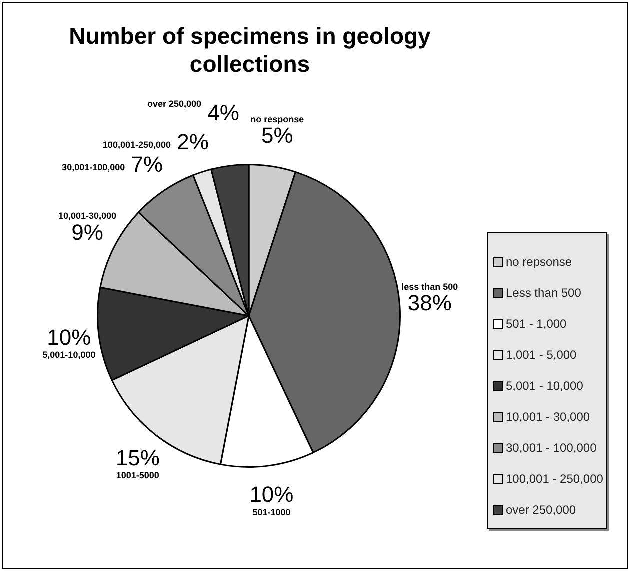 The height and width of the screenshot is (571, 630). I want to click on legend-label: 5,001 - 10,000, so click(545, 385).